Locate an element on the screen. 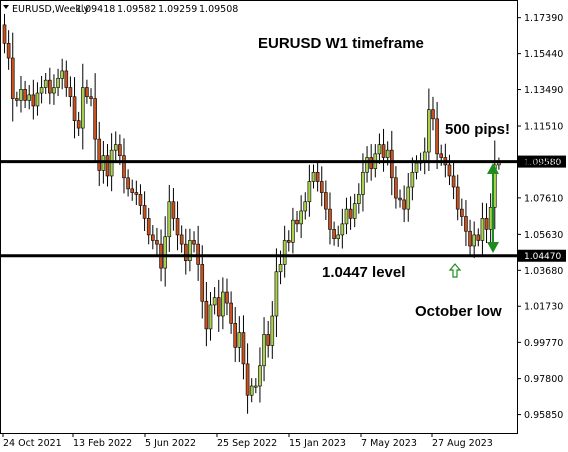  y-tick-label: 1.17390 is located at coordinates (543, 18).